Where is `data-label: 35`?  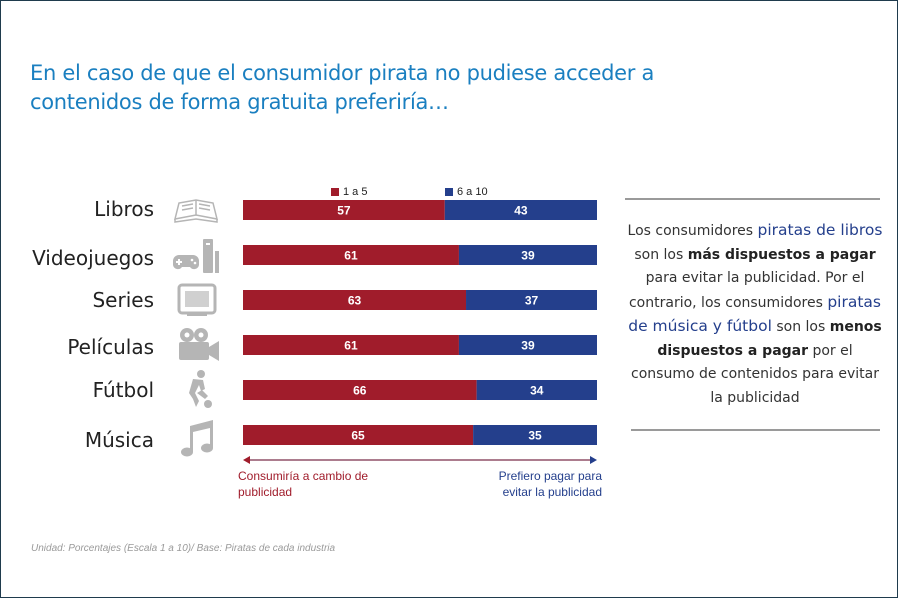
data-label: 35 is located at coordinates (535, 436).